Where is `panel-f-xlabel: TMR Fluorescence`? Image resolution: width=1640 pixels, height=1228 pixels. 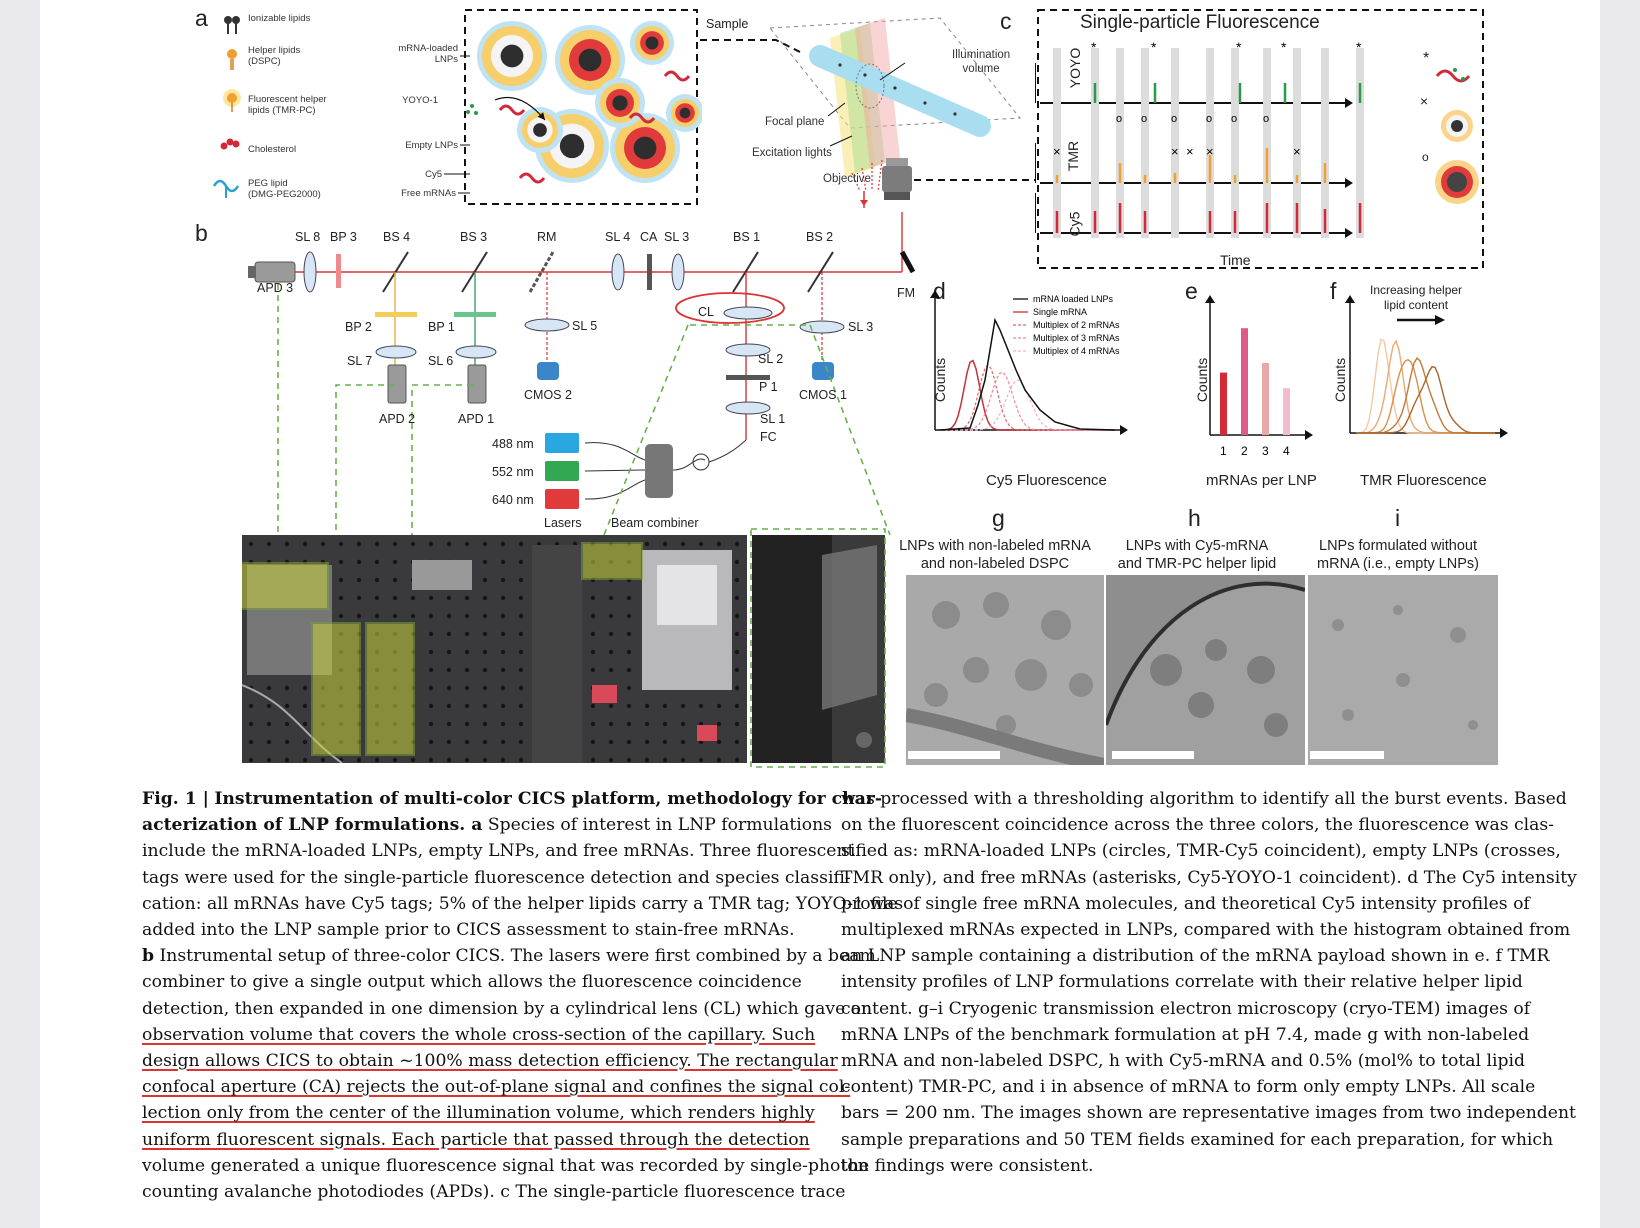 panel-f-xlabel: TMR Fluorescence is located at coordinates (1423, 480).